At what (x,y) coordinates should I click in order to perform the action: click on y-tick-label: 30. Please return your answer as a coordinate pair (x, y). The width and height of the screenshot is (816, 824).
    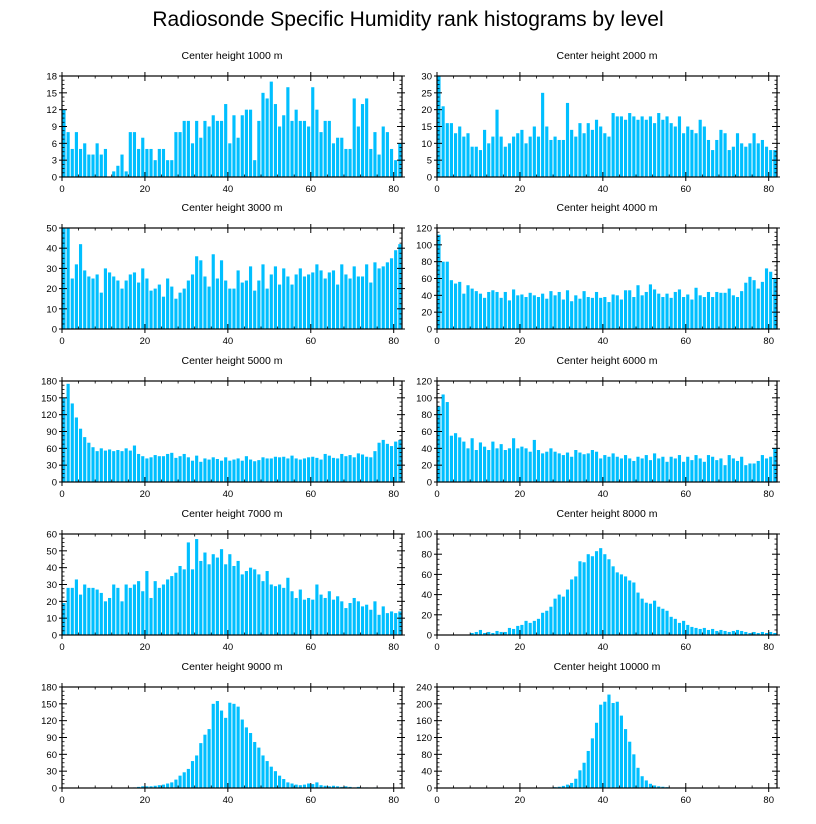
    Looking at the image, I should click on (426, 77).